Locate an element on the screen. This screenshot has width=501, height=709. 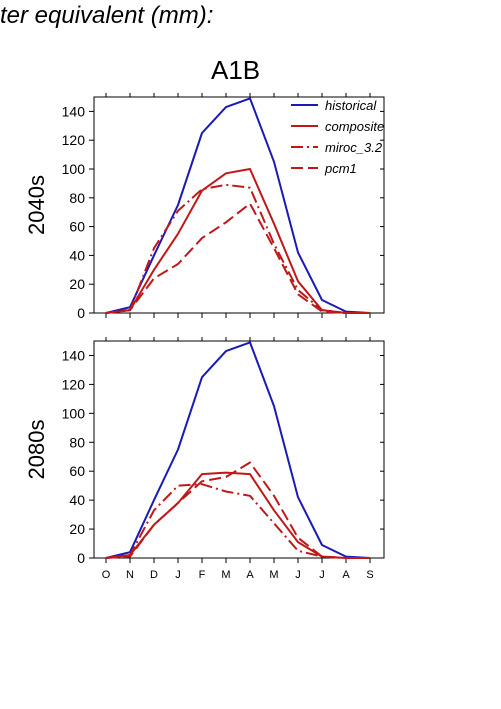
legend-label: miroc_3.2 is located at coordinates (354, 147).